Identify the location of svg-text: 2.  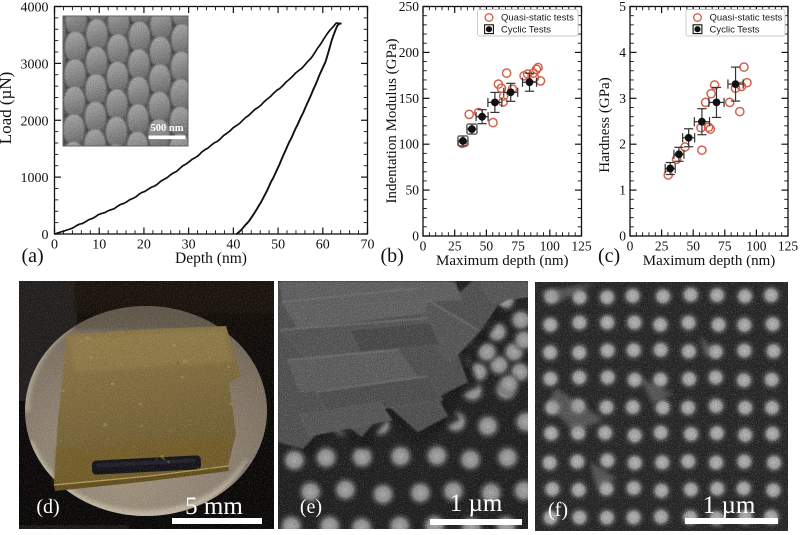
(622, 144).